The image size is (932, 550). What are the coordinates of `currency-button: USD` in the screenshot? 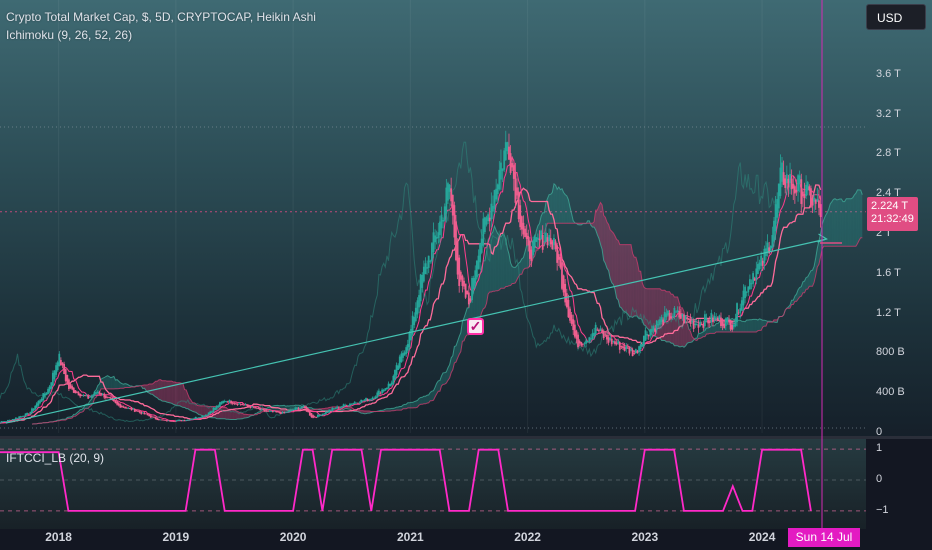 It's located at (896, 17).